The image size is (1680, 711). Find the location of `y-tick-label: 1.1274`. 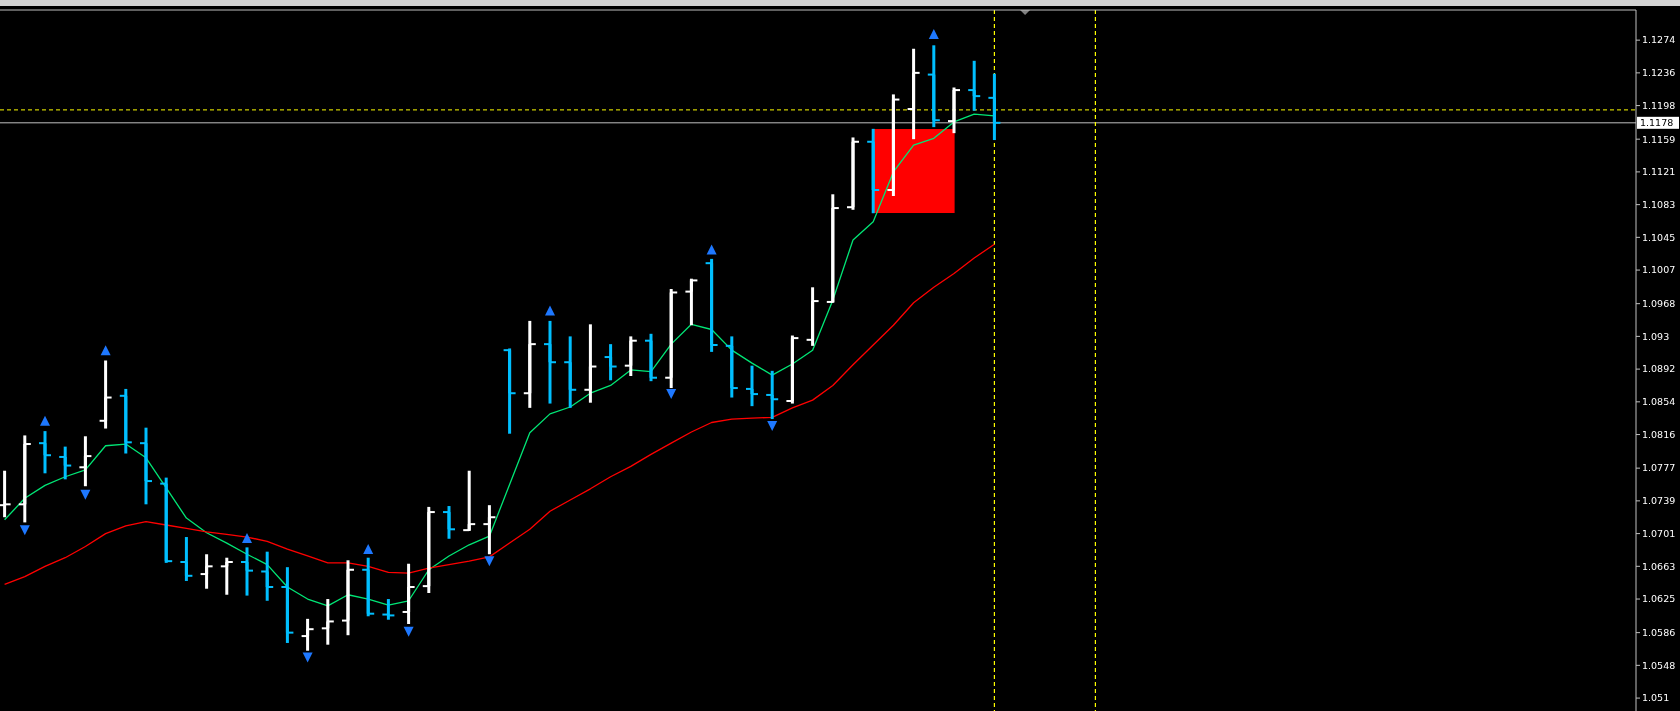

y-tick-label: 1.1274 is located at coordinates (1659, 40).